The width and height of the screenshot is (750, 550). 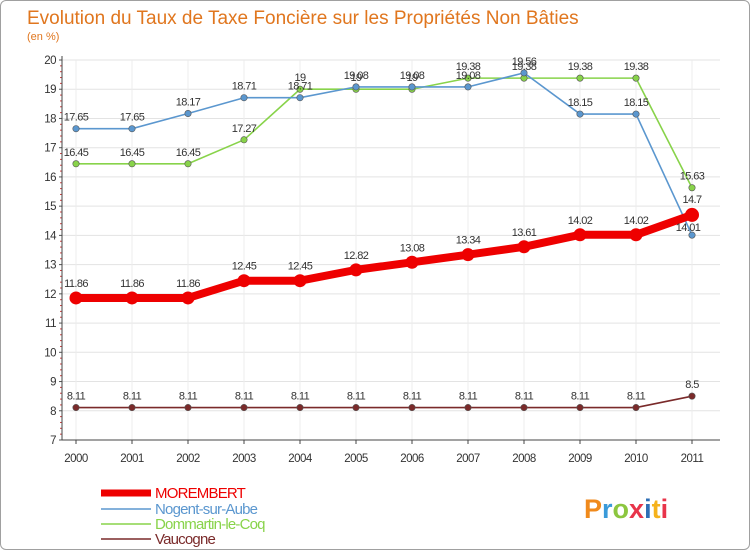 What do you see at coordinates (665, 509) in the screenshot?
I see `logo-letter: i` at bounding box center [665, 509].